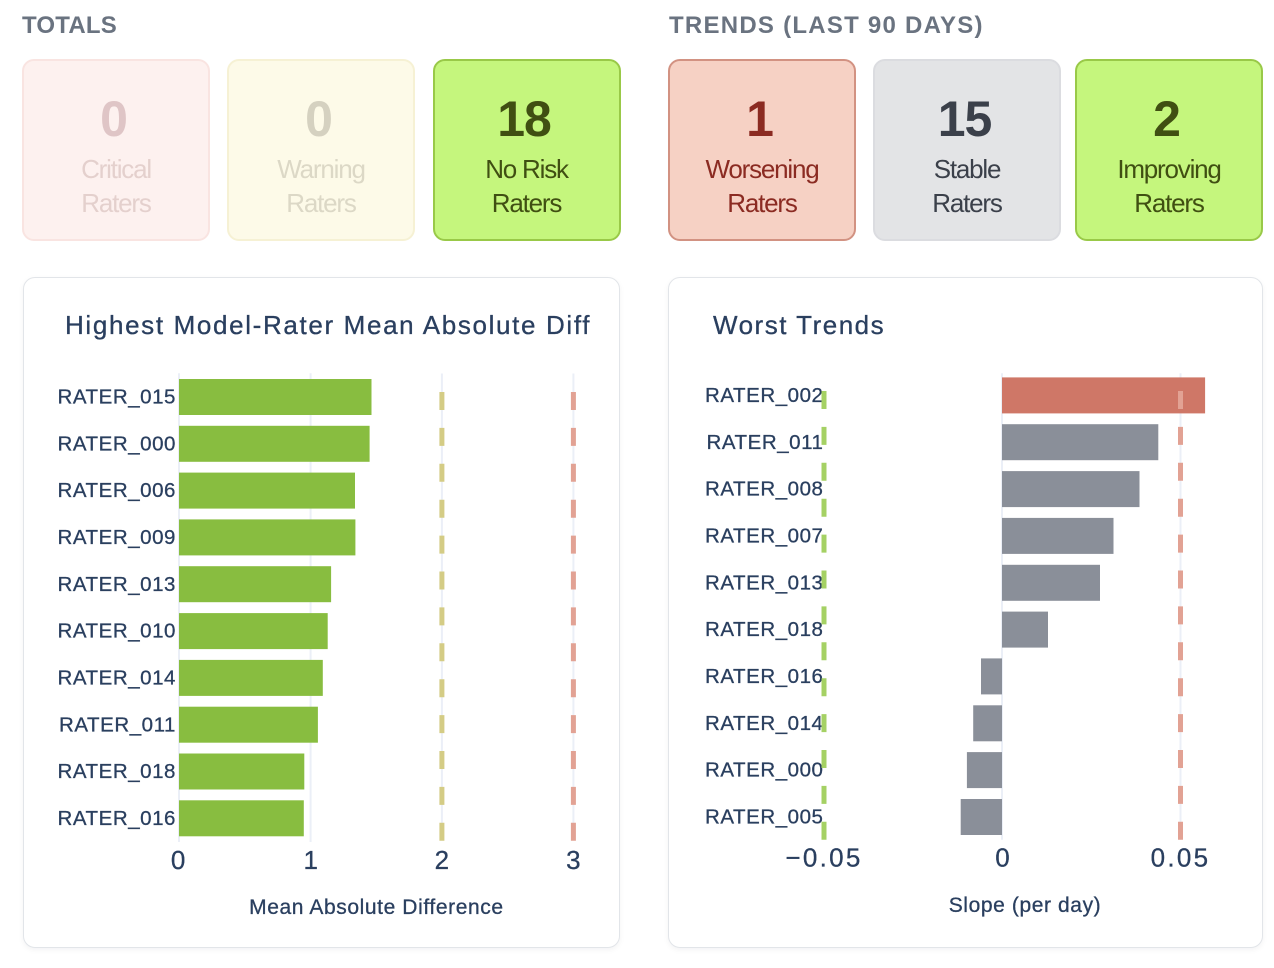 Image resolution: width=1274 pixels, height=968 pixels. What do you see at coordinates (116, 397) in the screenshot?
I see `svg-text: RATER_015` at bounding box center [116, 397].